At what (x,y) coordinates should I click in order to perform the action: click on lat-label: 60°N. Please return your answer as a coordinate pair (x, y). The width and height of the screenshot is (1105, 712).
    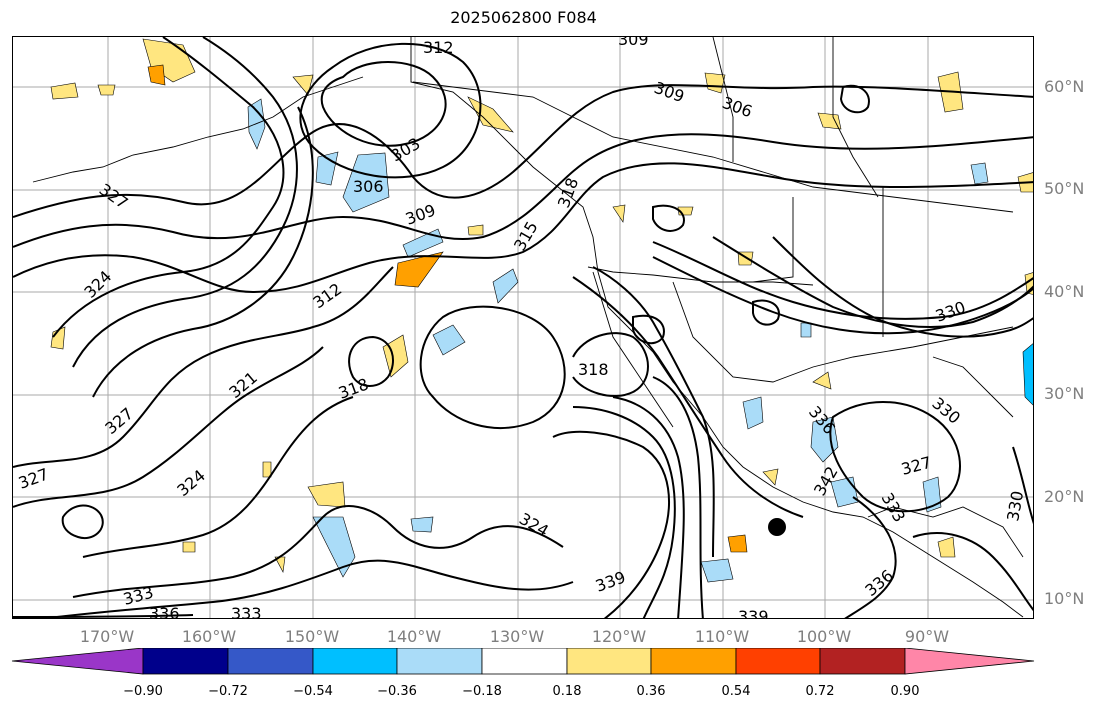
    Looking at the image, I should click on (1064, 86).